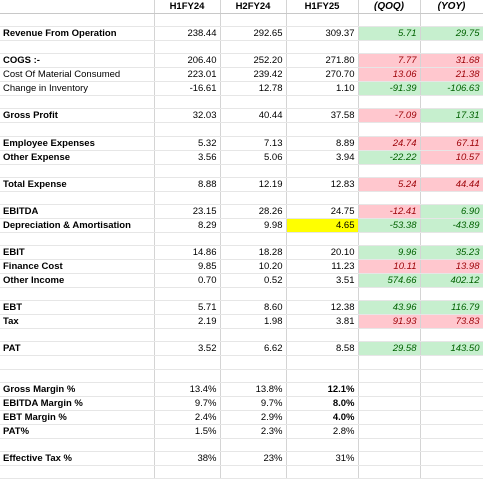 Image resolution: width=483 pixels, height=500 pixels. I want to click on yoy-cell: 6.90, so click(451, 211).